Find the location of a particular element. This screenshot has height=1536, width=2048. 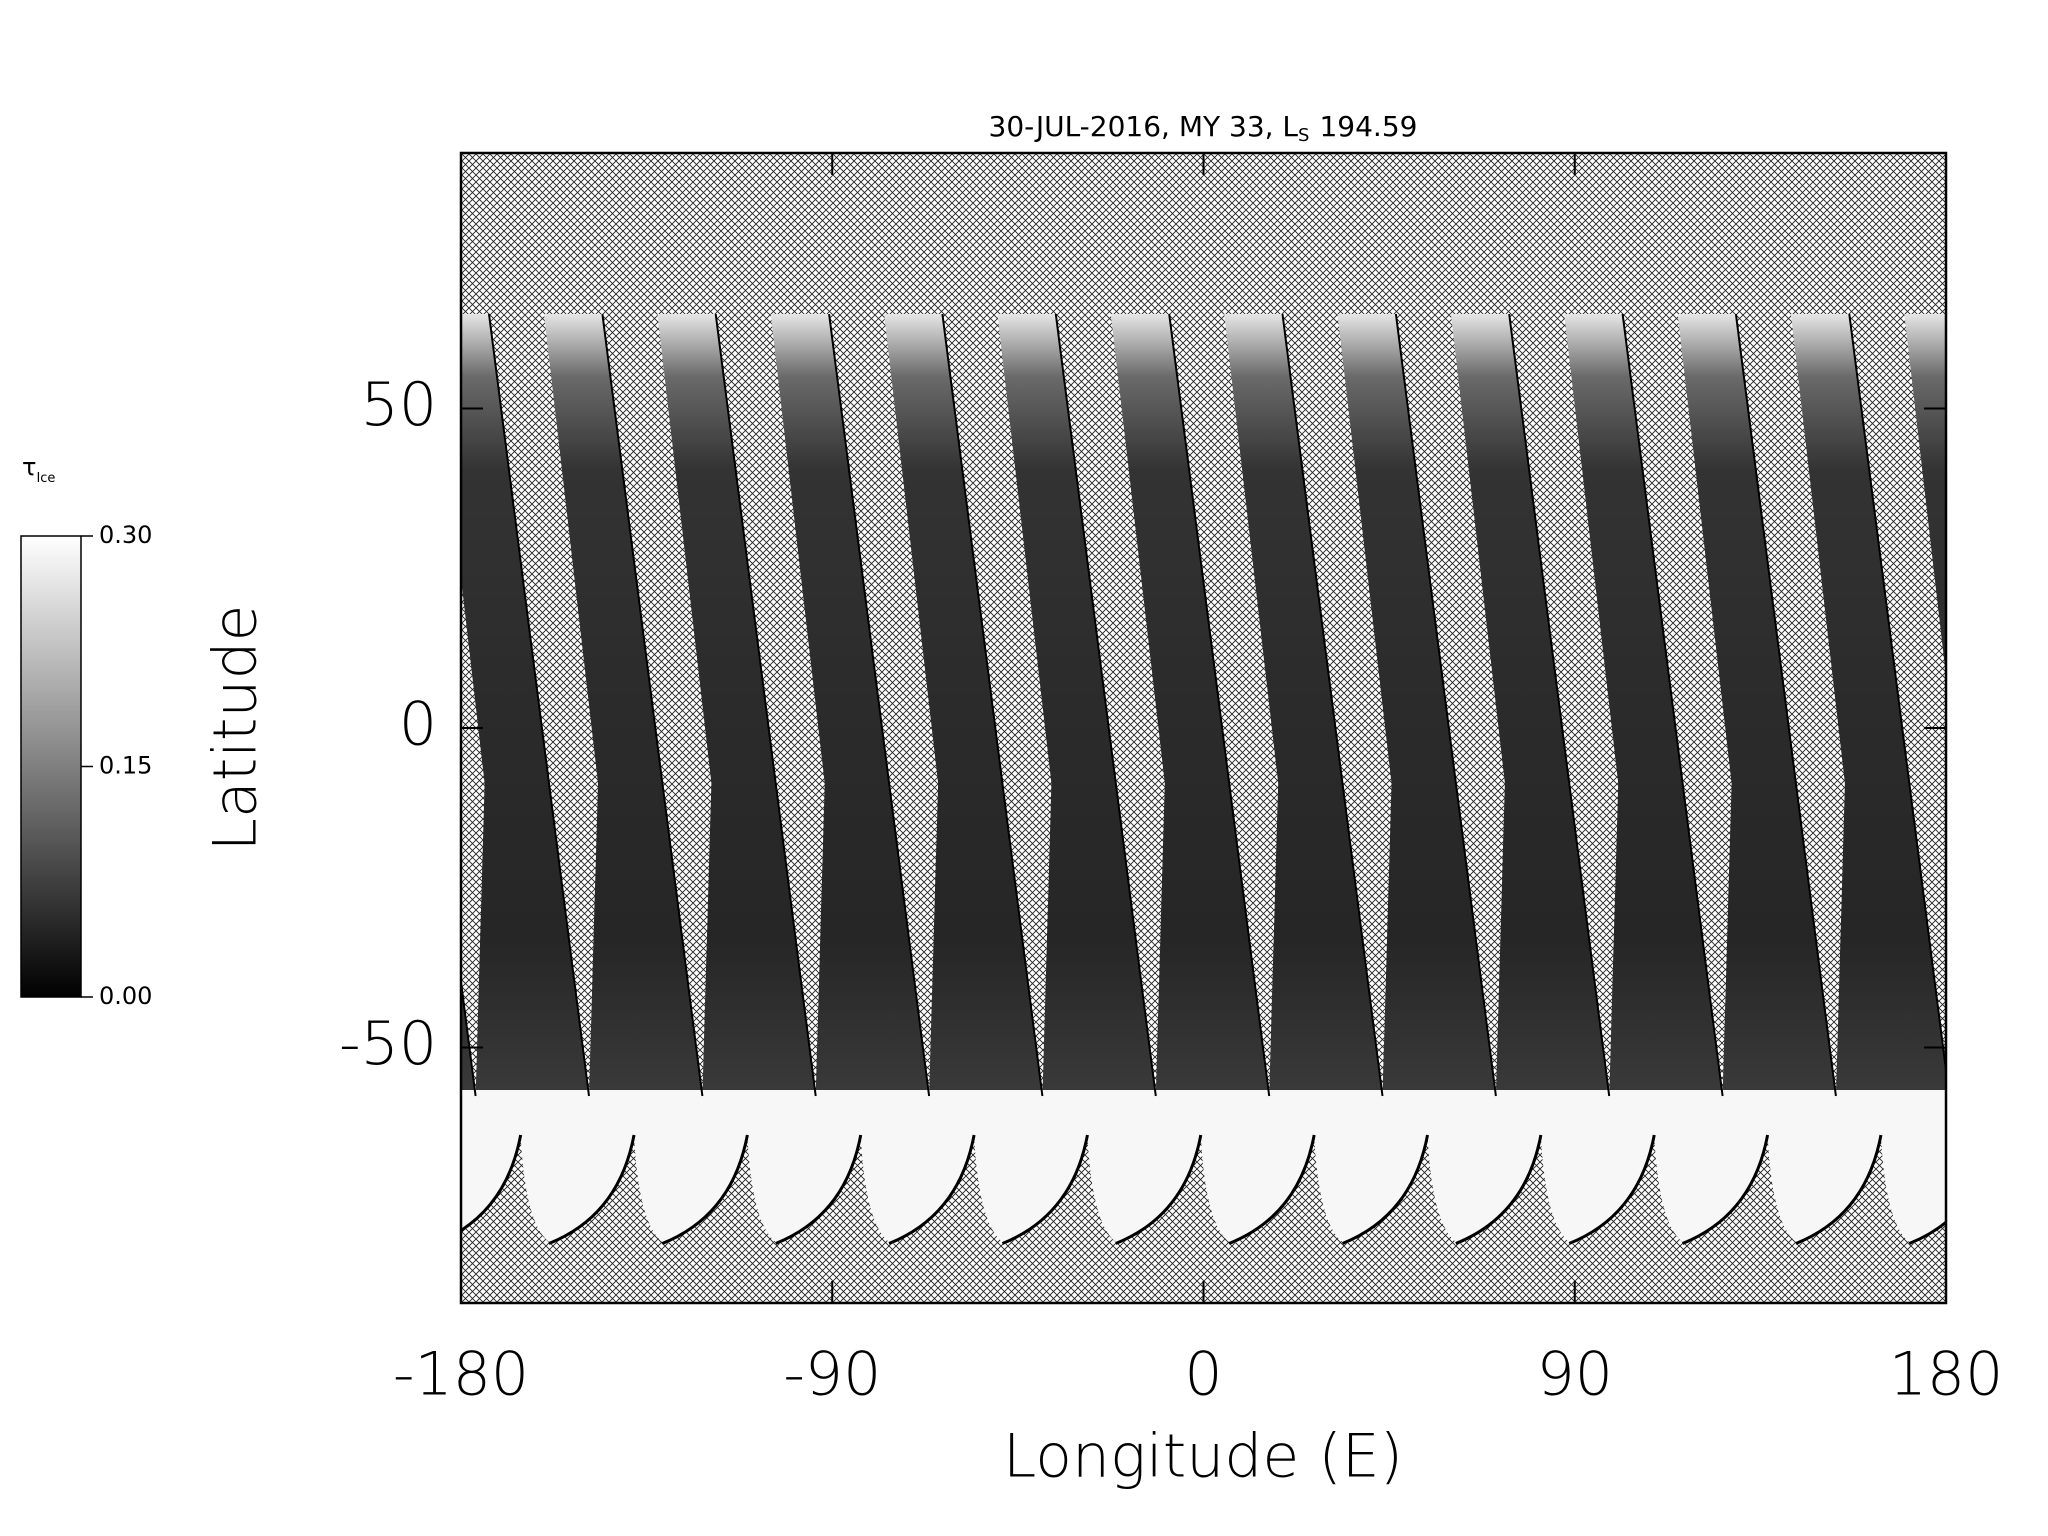

x-axis-label: Longitude (E) is located at coordinates (1203, 1457).